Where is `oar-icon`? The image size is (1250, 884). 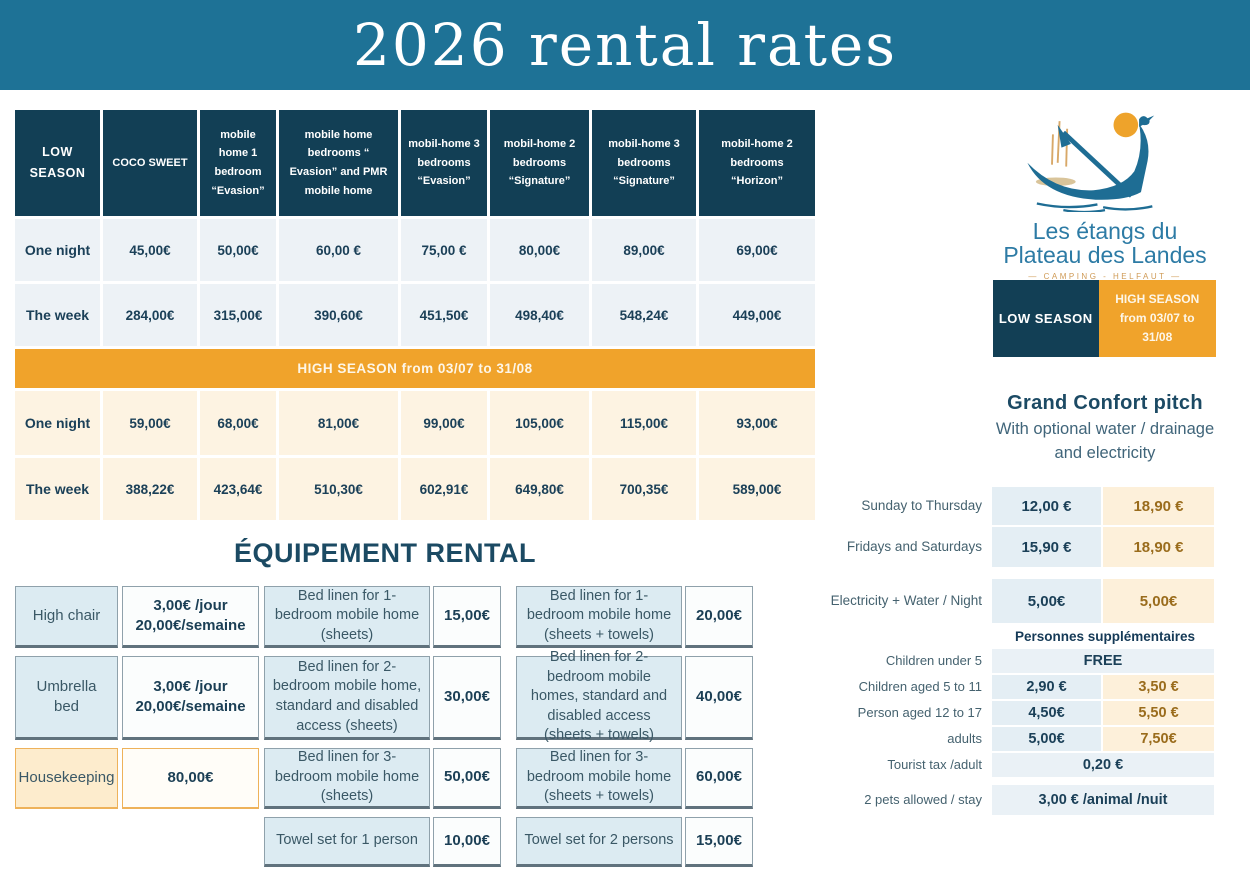
oar-icon is located at coordinates (1097, 164).